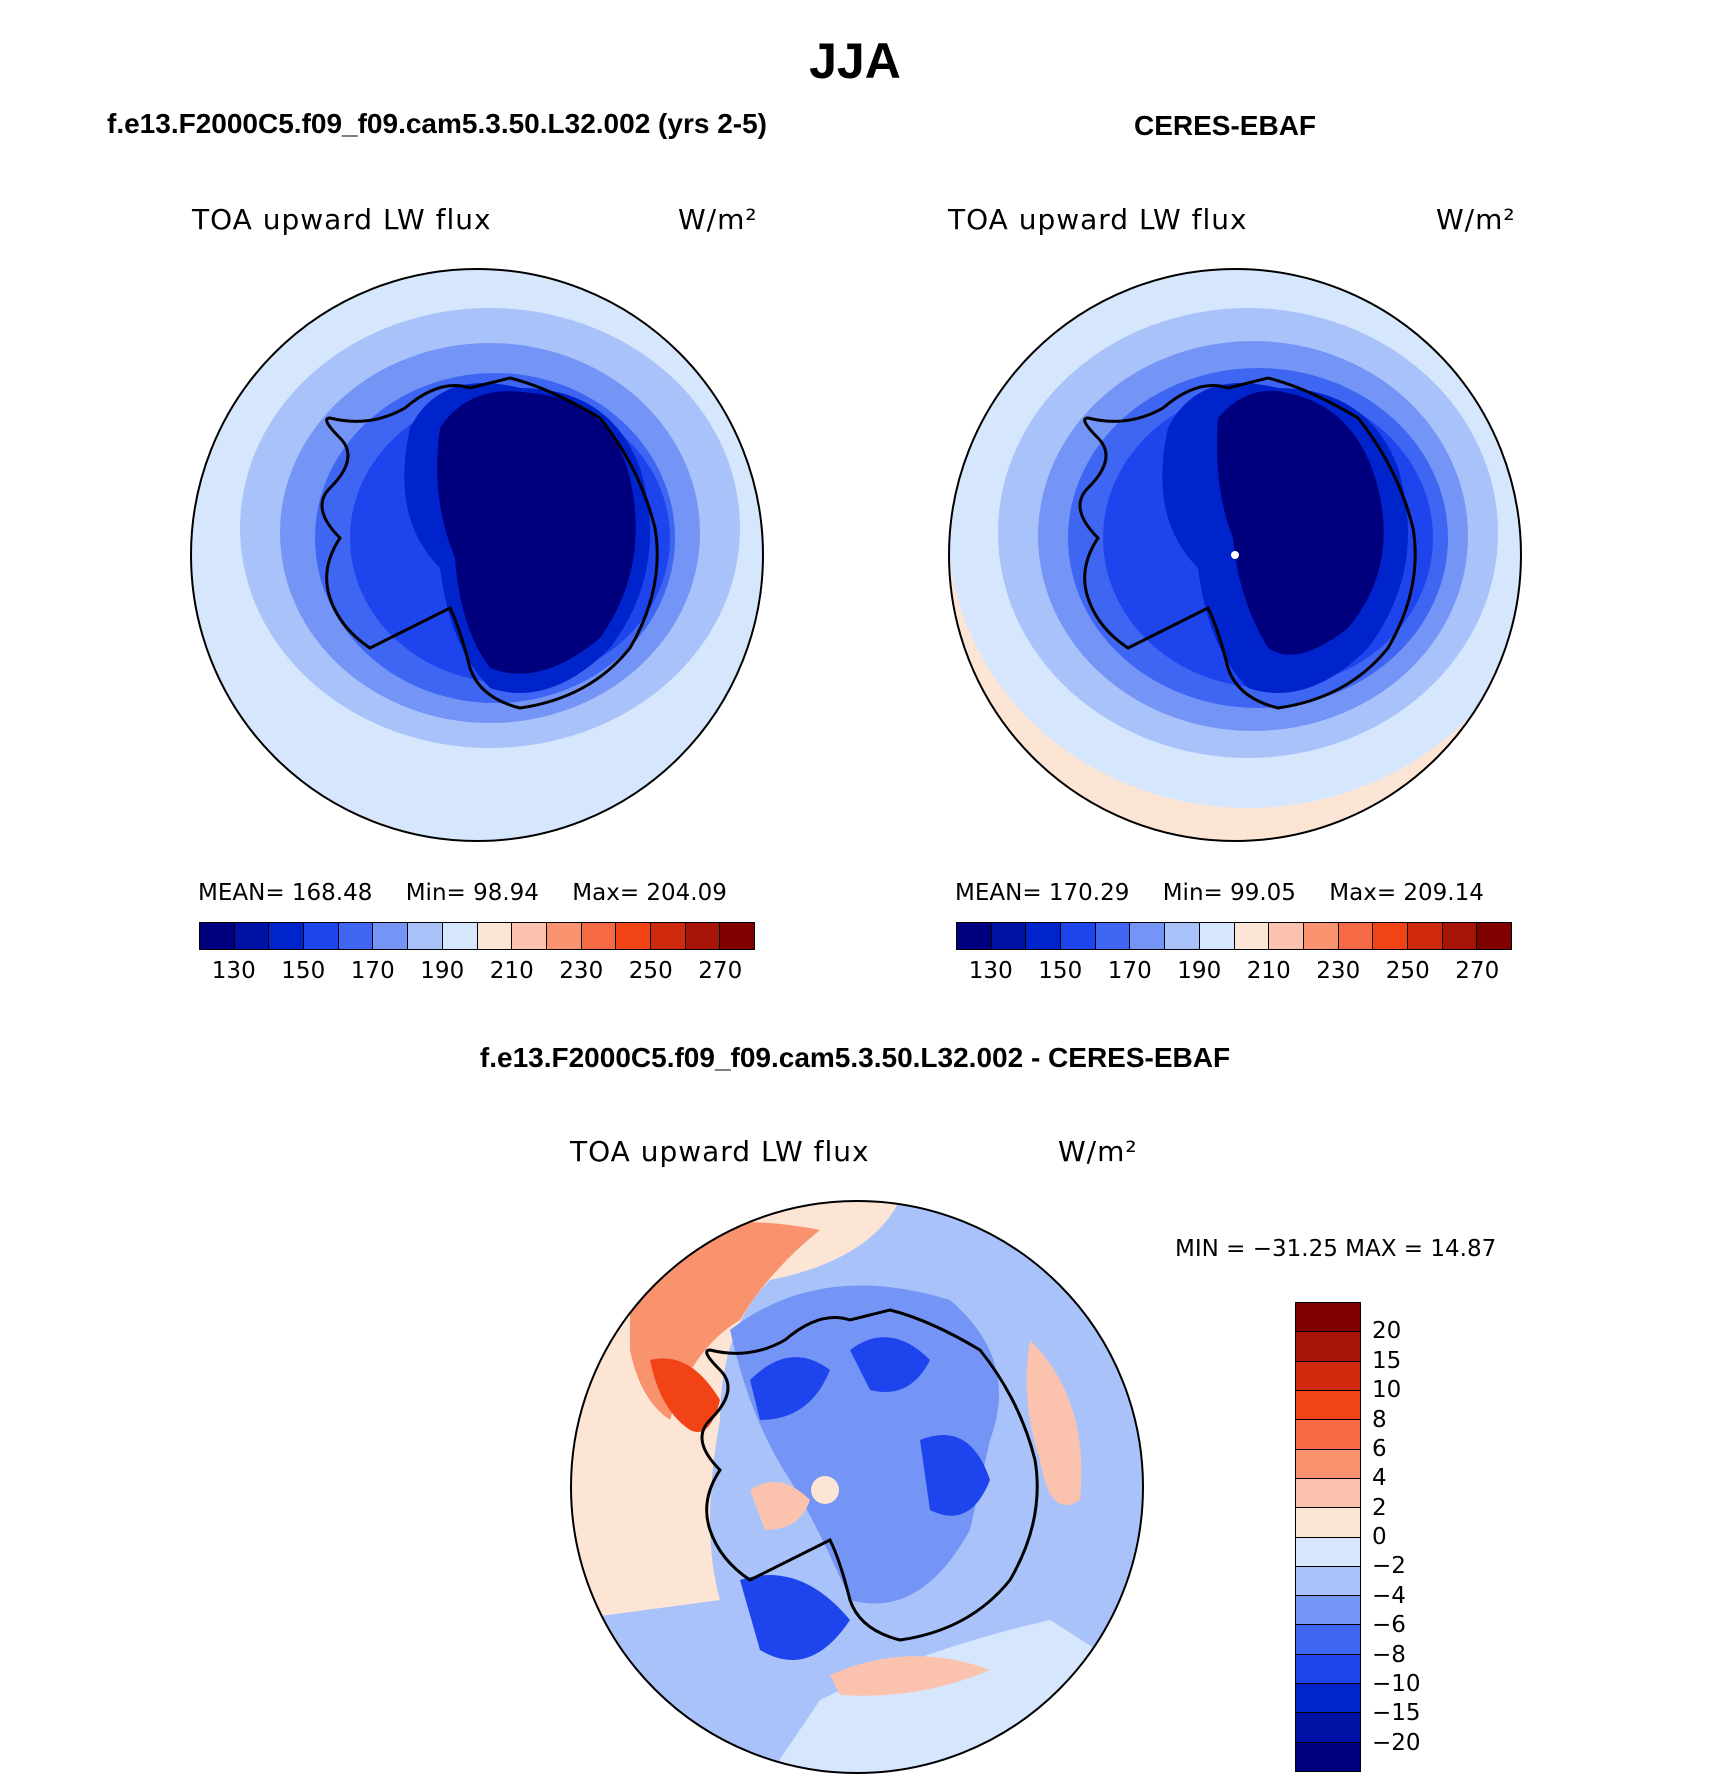 The height and width of the screenshot is (1776, 1710). I want to click on difference-units-label: W/m², so click(1098, 1151).